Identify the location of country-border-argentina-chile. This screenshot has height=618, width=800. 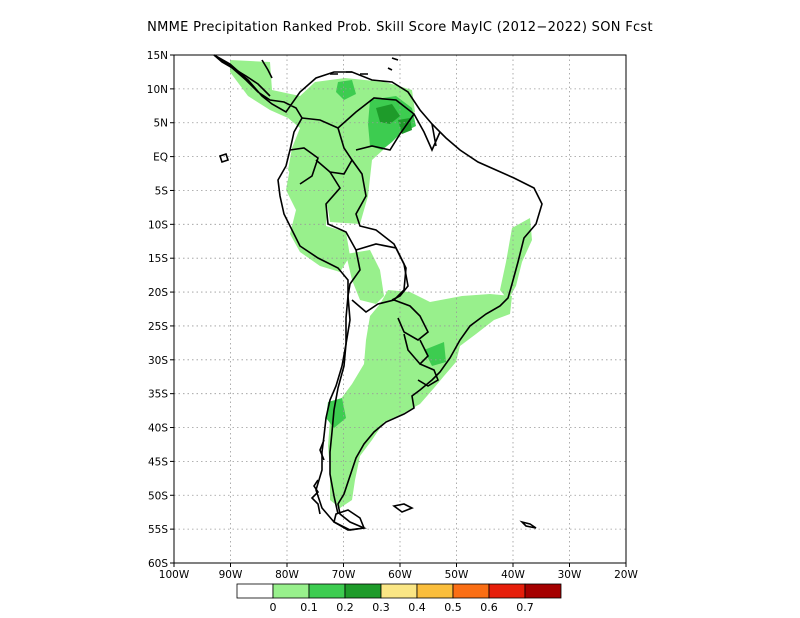
(340, 405).